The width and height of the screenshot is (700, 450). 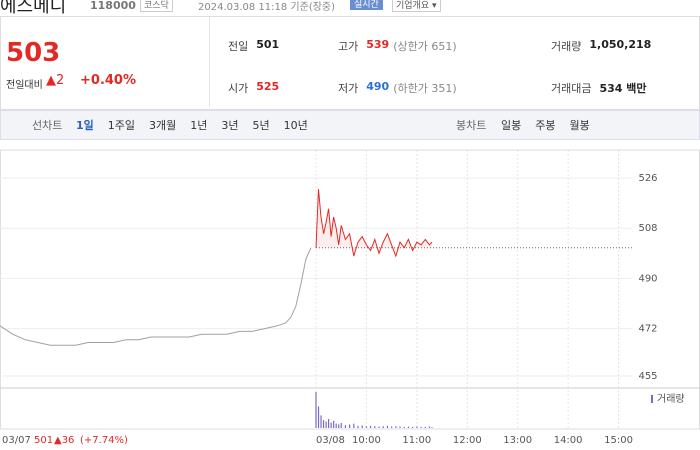 I want to click on tab: 3개월, so click(x=163, y=125).